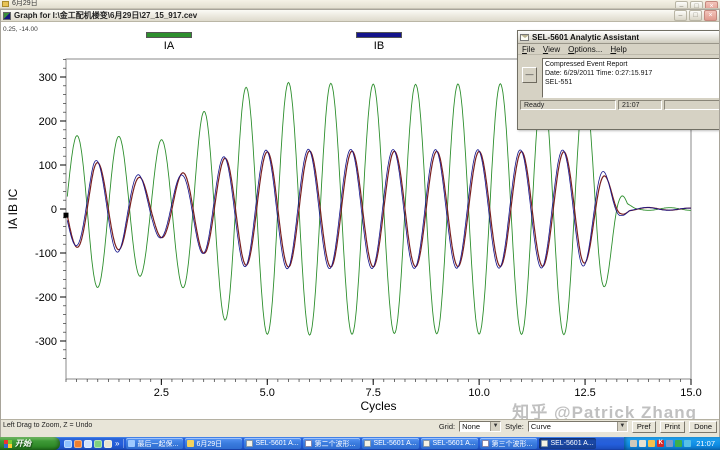 The image size is (720, 450). Describe the element at coordinates (584, 393) in the screenshot. I see `x-tick-label: 12.5` at that location.